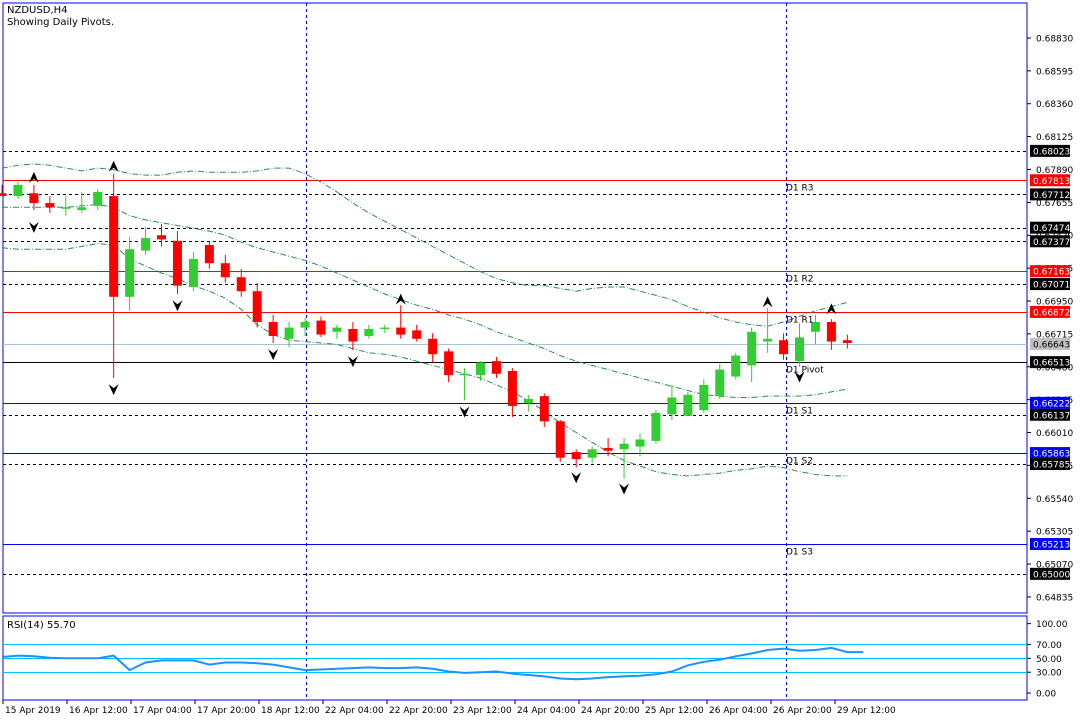 The height and width of the screenshot is (724, 1080). I want to click on price-label-text: 0.65213, so click(1051, 546).